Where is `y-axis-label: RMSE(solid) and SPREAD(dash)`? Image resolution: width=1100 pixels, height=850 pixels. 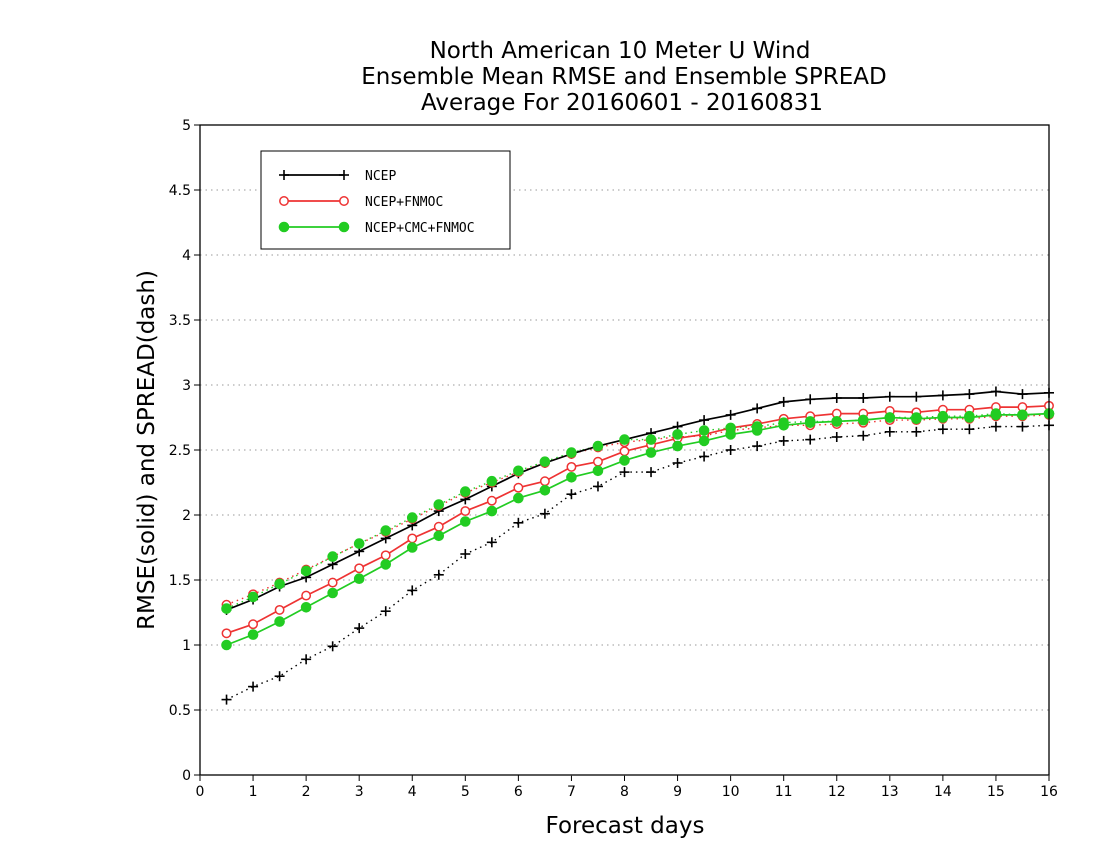 y-axis-label: RMSE(solid) and SPREAD(dash) is located at coordinates (147, 450).